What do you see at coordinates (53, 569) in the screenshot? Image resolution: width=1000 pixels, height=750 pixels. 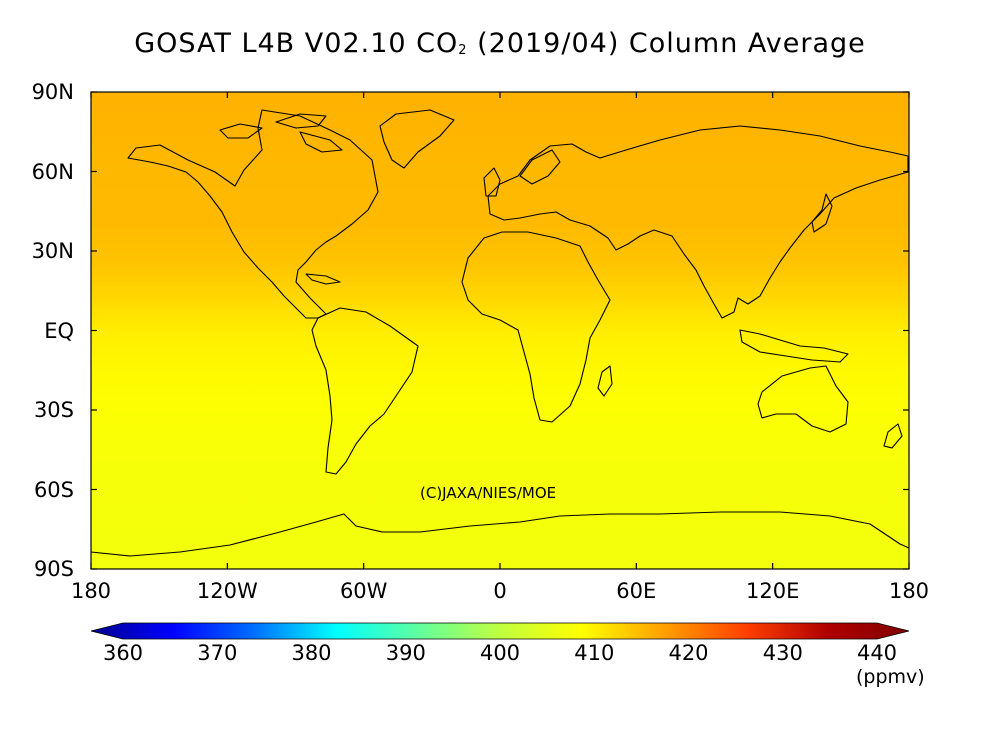 I see `lat-label-90s: 90S` at bounding box center [53, 569].